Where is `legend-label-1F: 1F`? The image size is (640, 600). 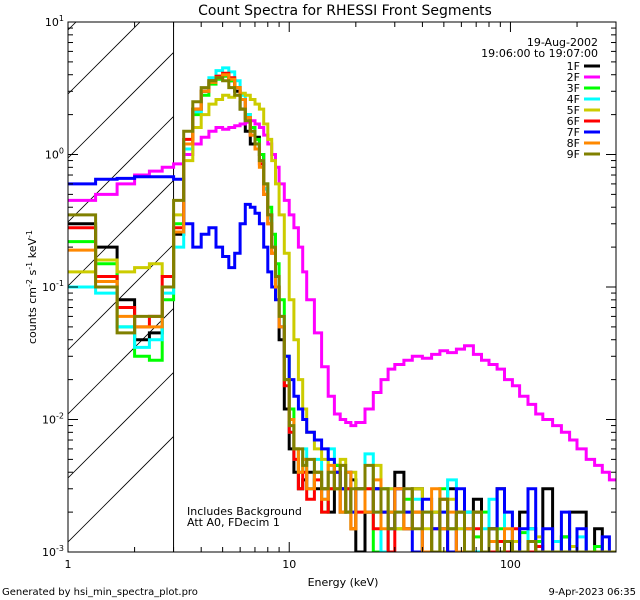
legend-label-1F: 1F is located at coordinates (573, 66).